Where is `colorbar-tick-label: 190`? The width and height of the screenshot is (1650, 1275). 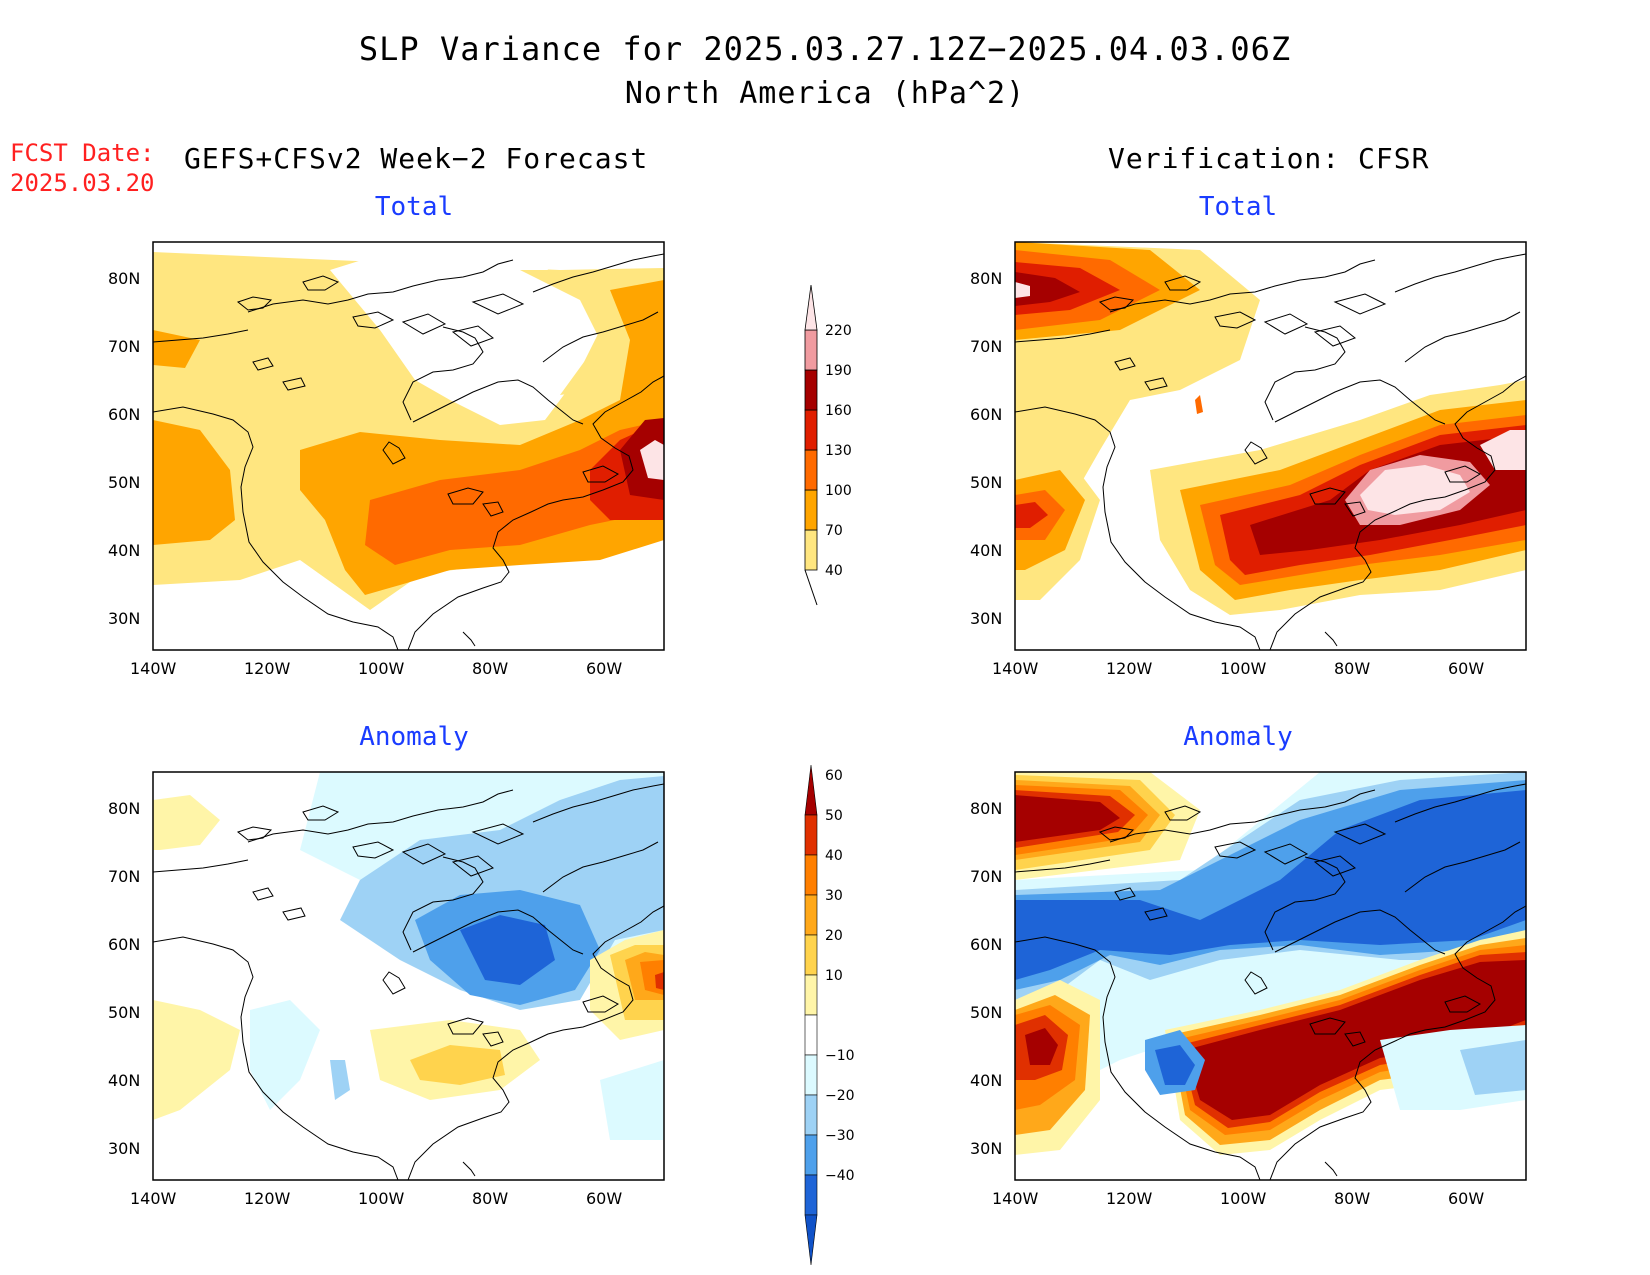
colorbar-tick-label: 190 is located at coordinates (838, 371).